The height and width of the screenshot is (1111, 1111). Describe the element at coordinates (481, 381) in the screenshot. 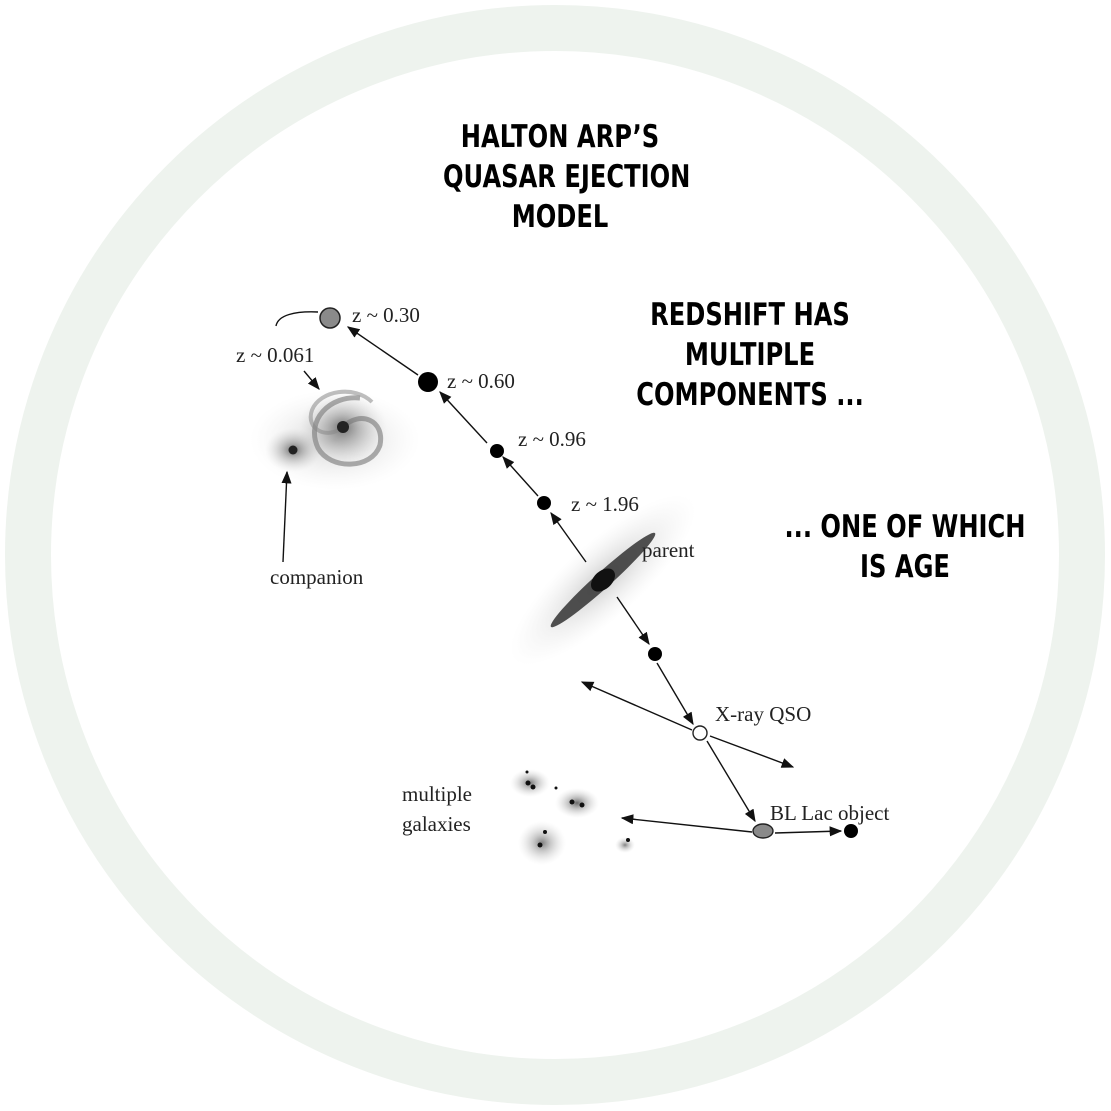

I see `label-z060: z ~ 0.60` at that location.